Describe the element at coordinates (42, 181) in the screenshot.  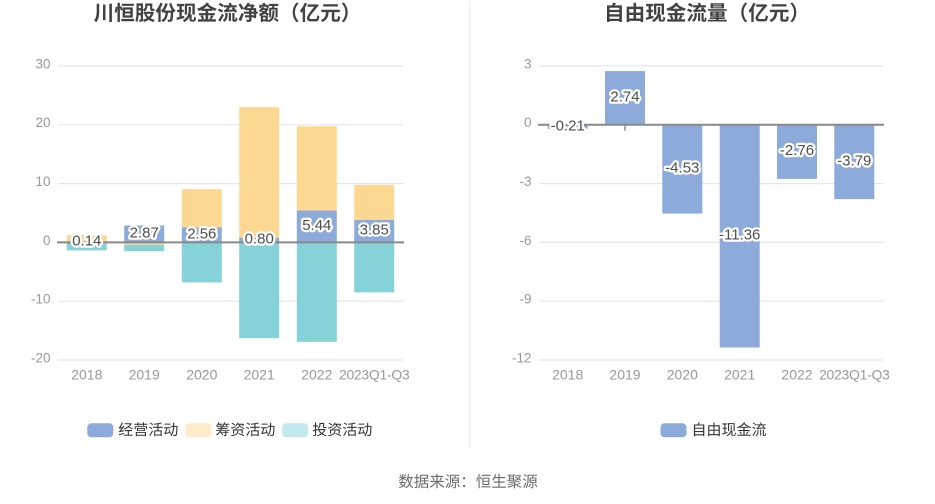
I see `svg-text: 10` at that location.